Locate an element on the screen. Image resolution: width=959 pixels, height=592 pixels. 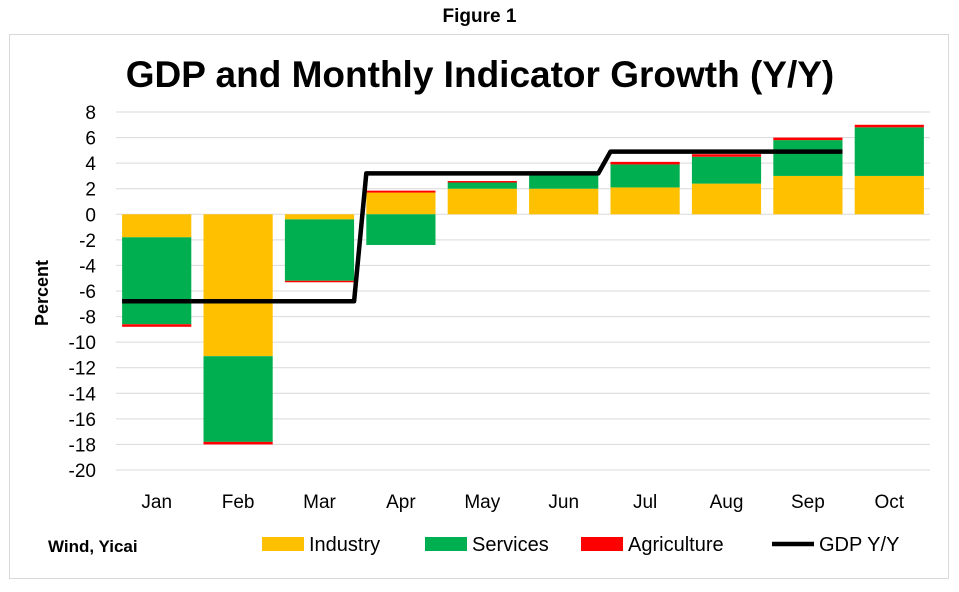
x-tick-label: May is located at coordinates (482, 502).